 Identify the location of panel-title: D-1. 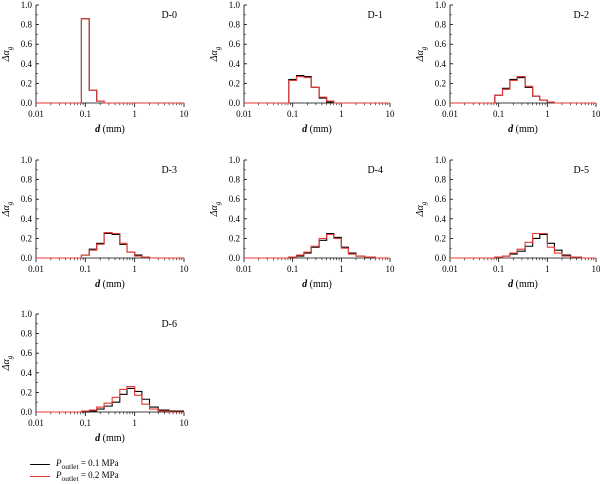
(375, 15).